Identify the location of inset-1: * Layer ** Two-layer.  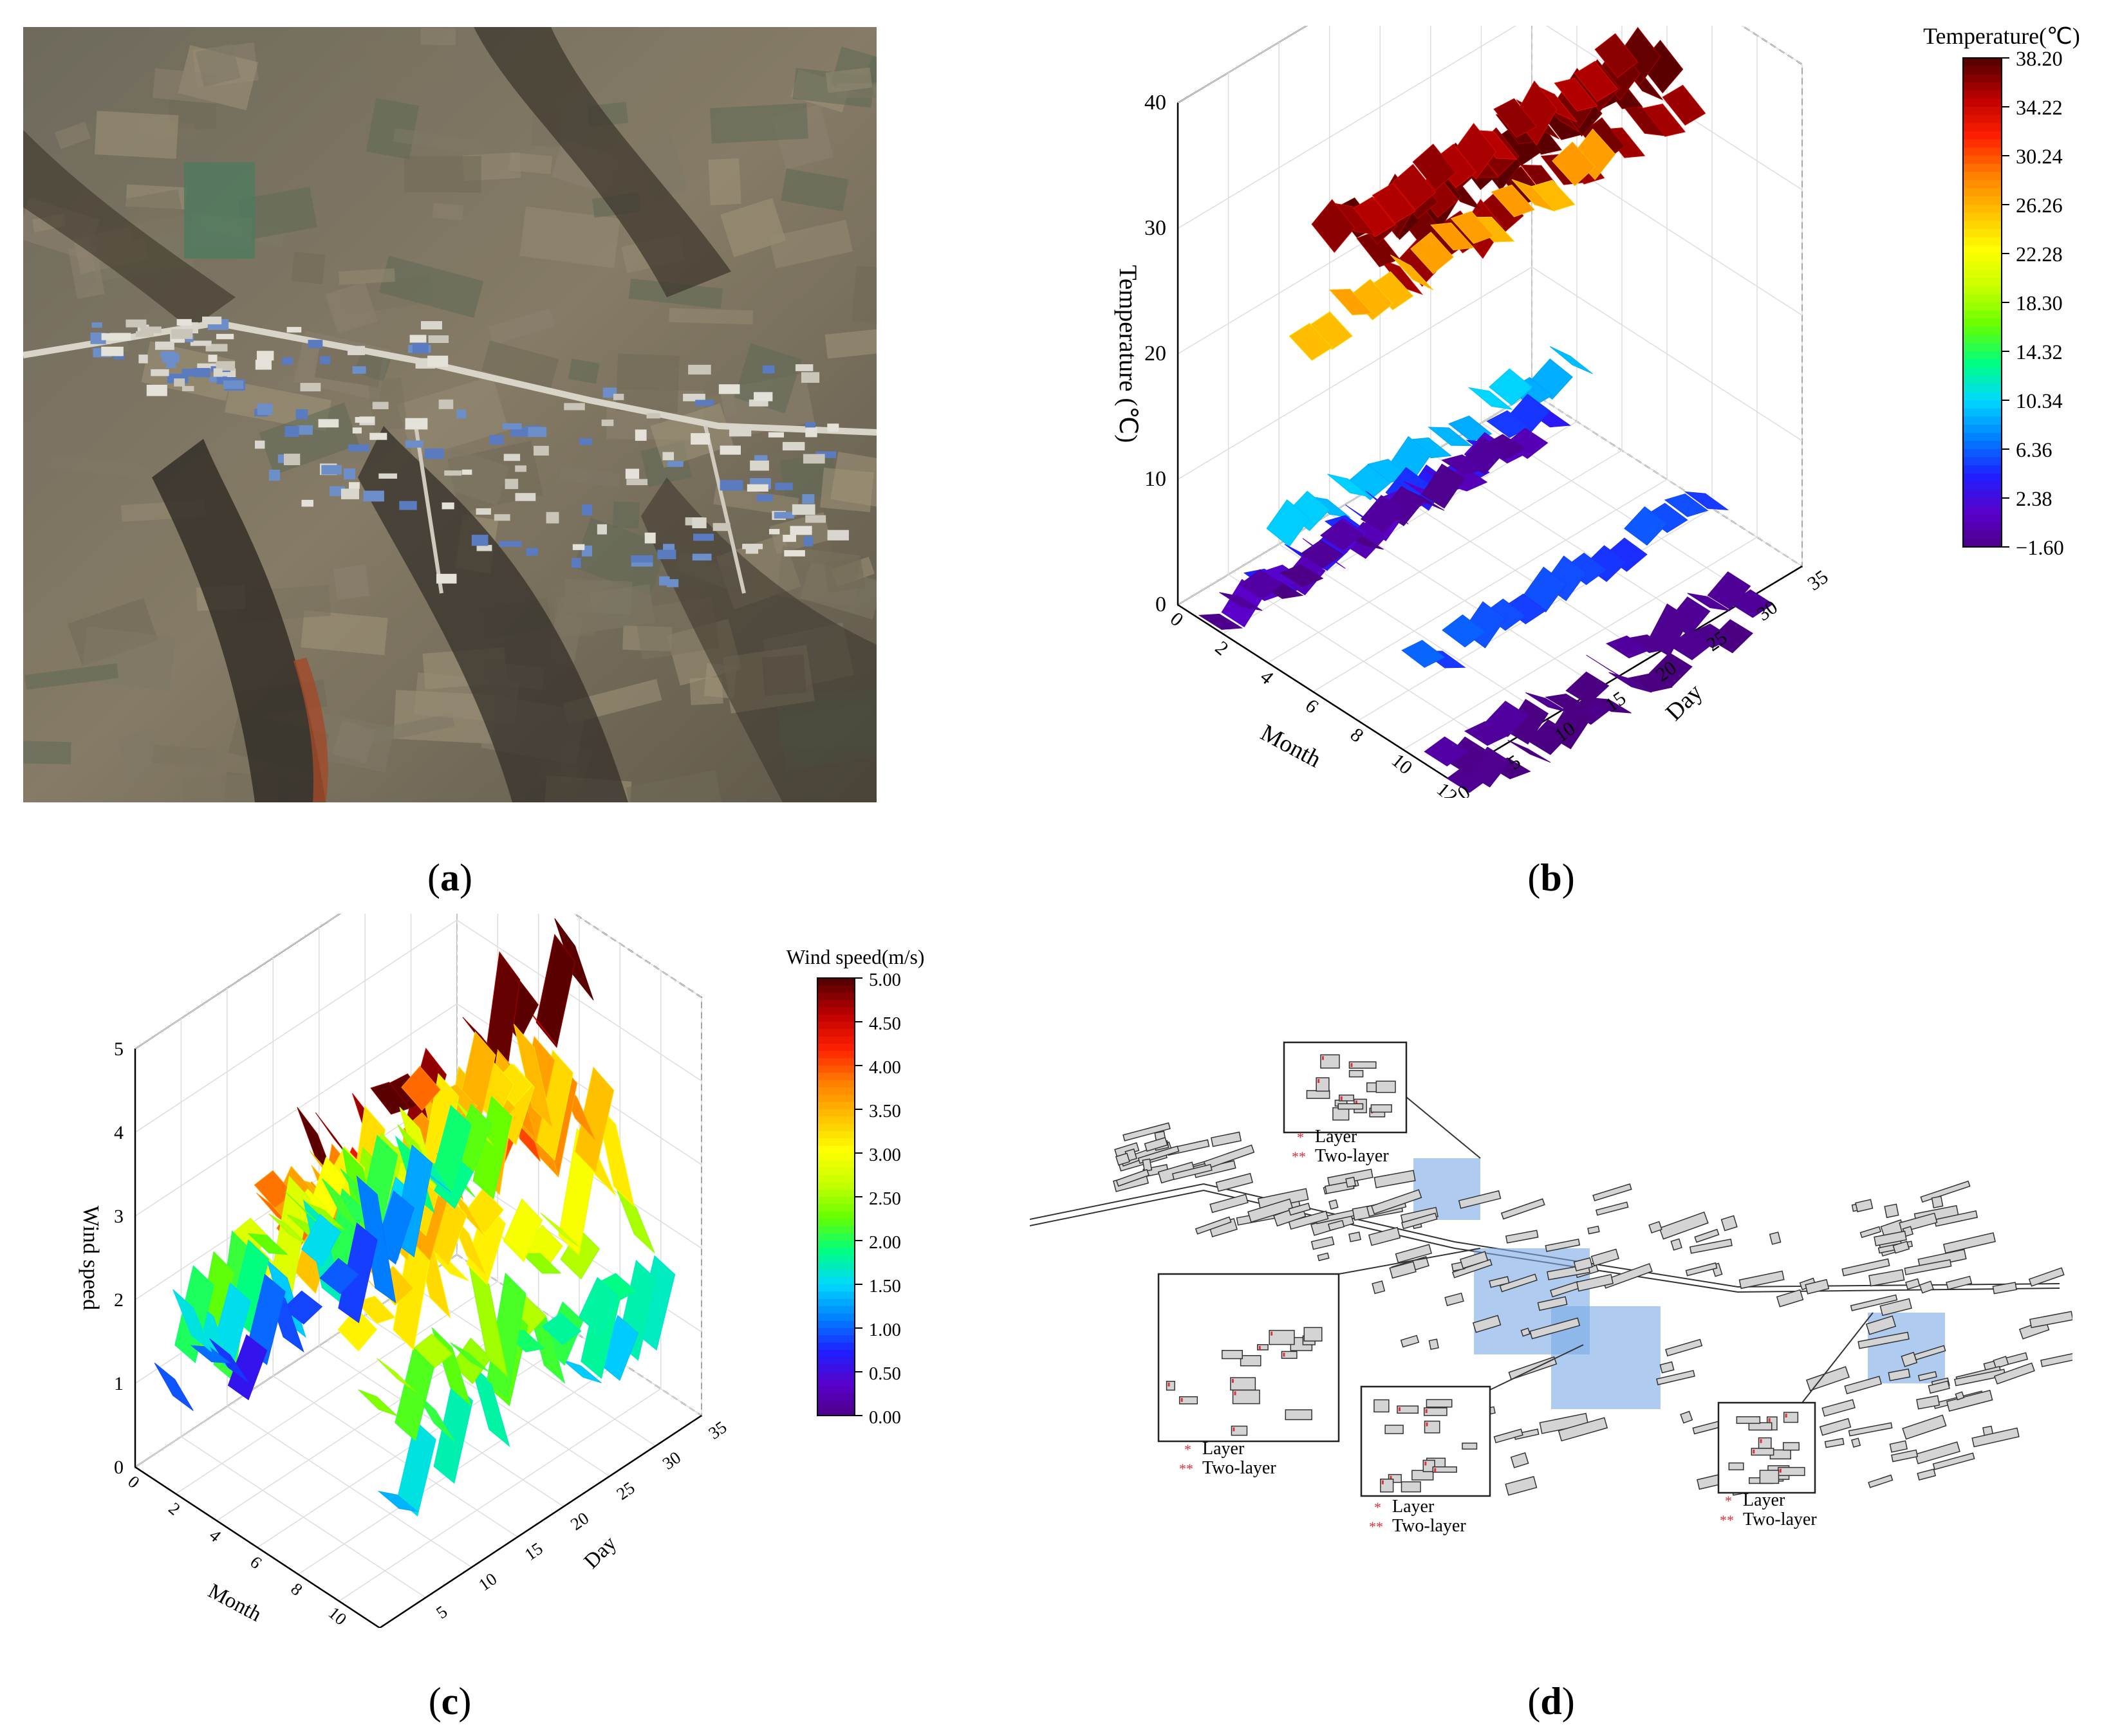
(1345, 1103).